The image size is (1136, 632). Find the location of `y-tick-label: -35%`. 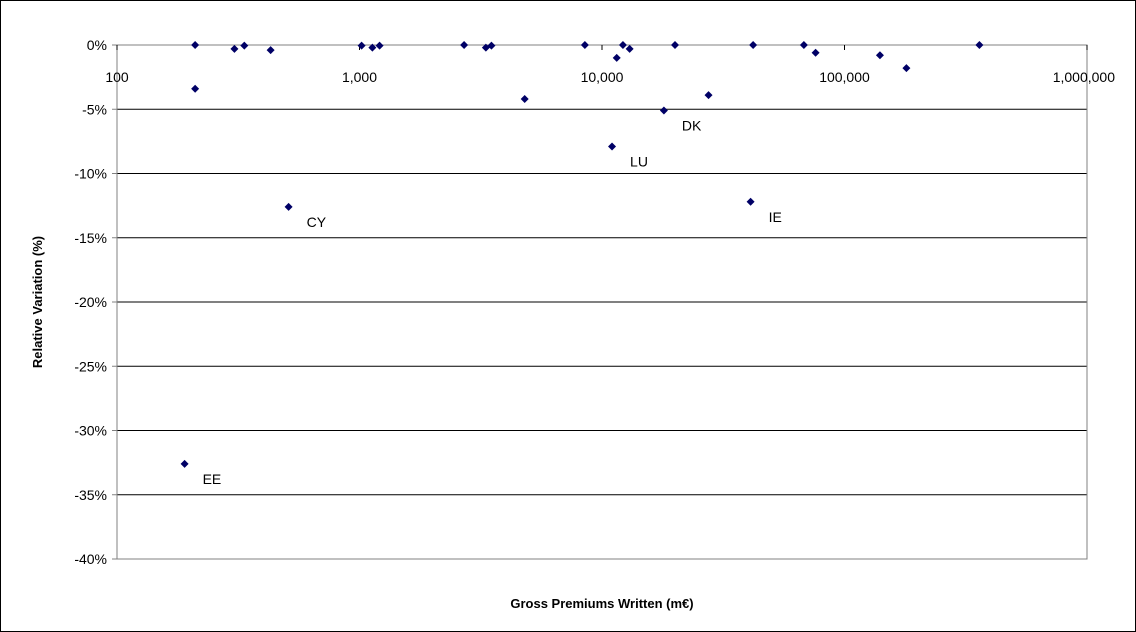

y-tick-label: -35% is located at coordinates (90, 495).